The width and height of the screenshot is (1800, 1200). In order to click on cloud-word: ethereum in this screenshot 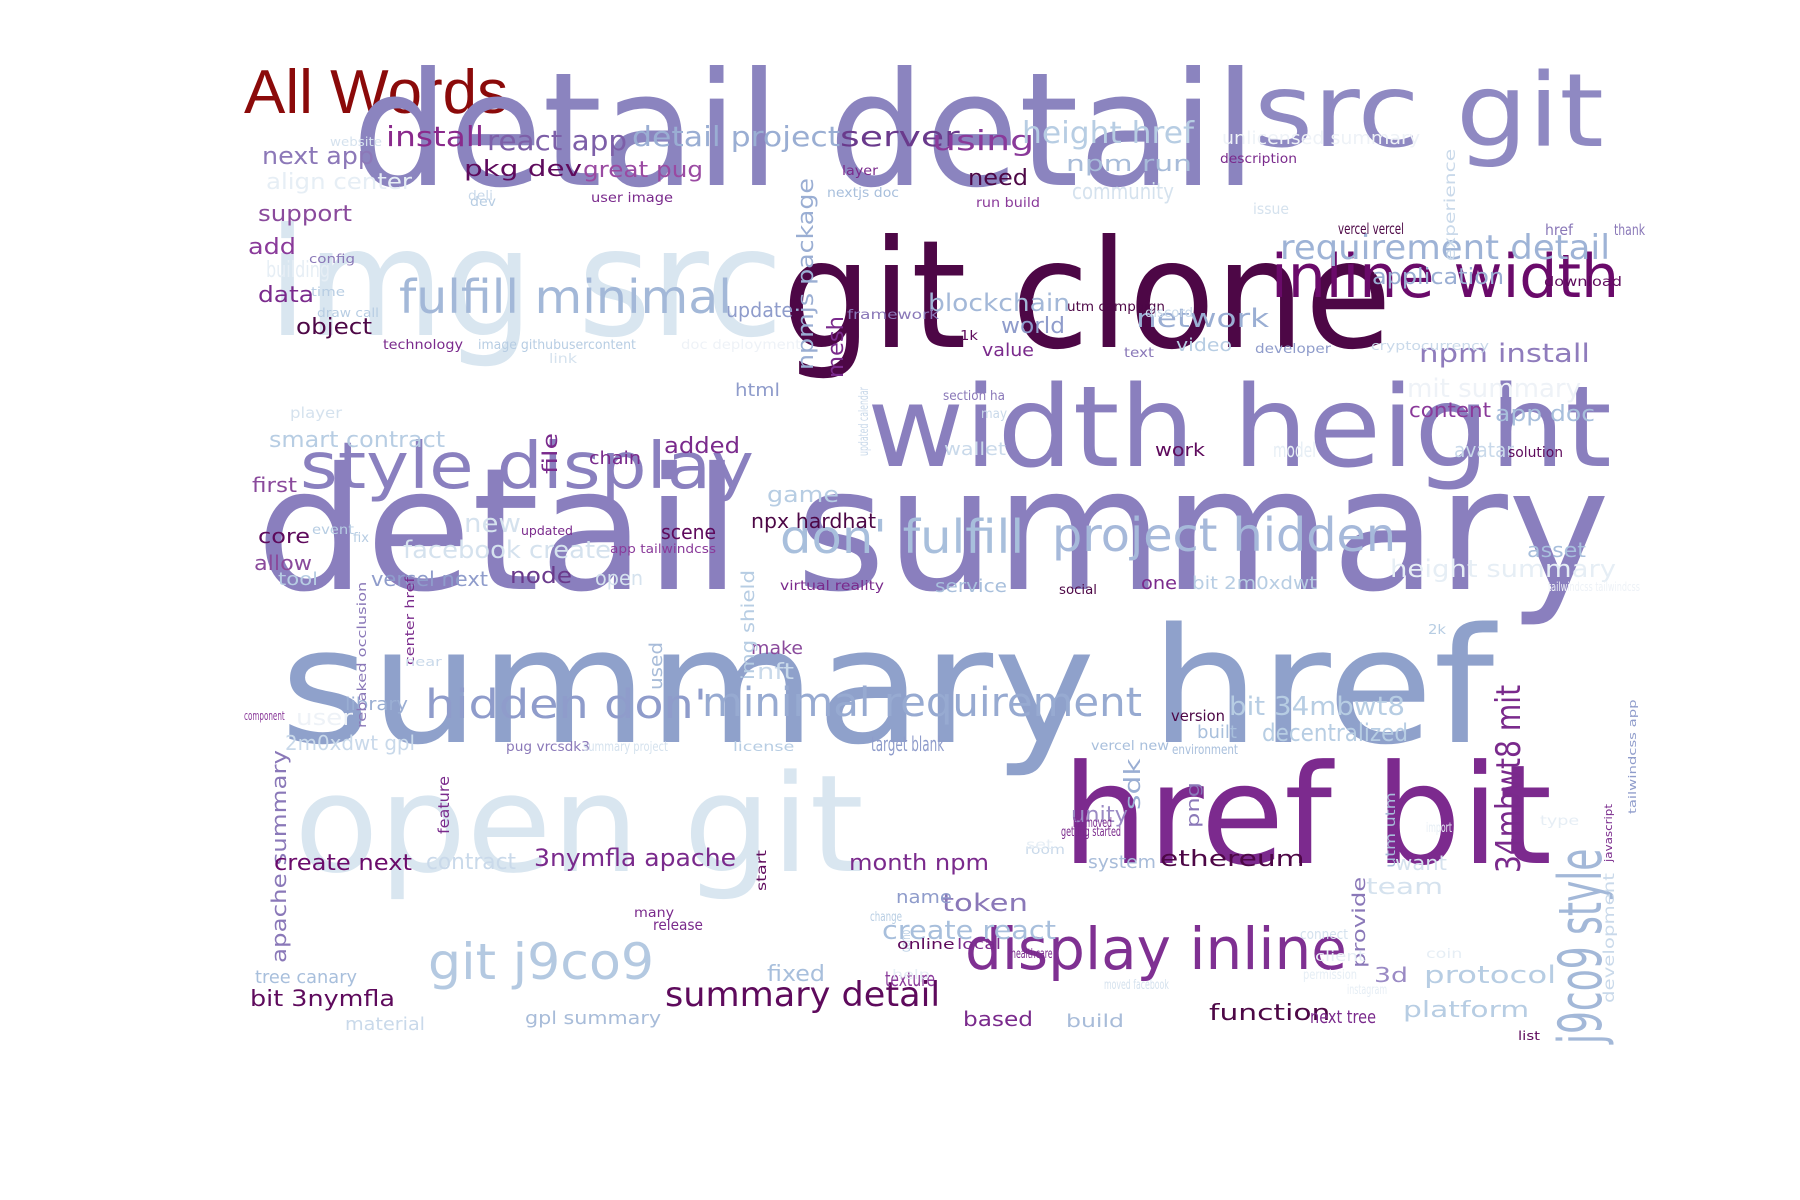, I will do `click(1232, 859)`.